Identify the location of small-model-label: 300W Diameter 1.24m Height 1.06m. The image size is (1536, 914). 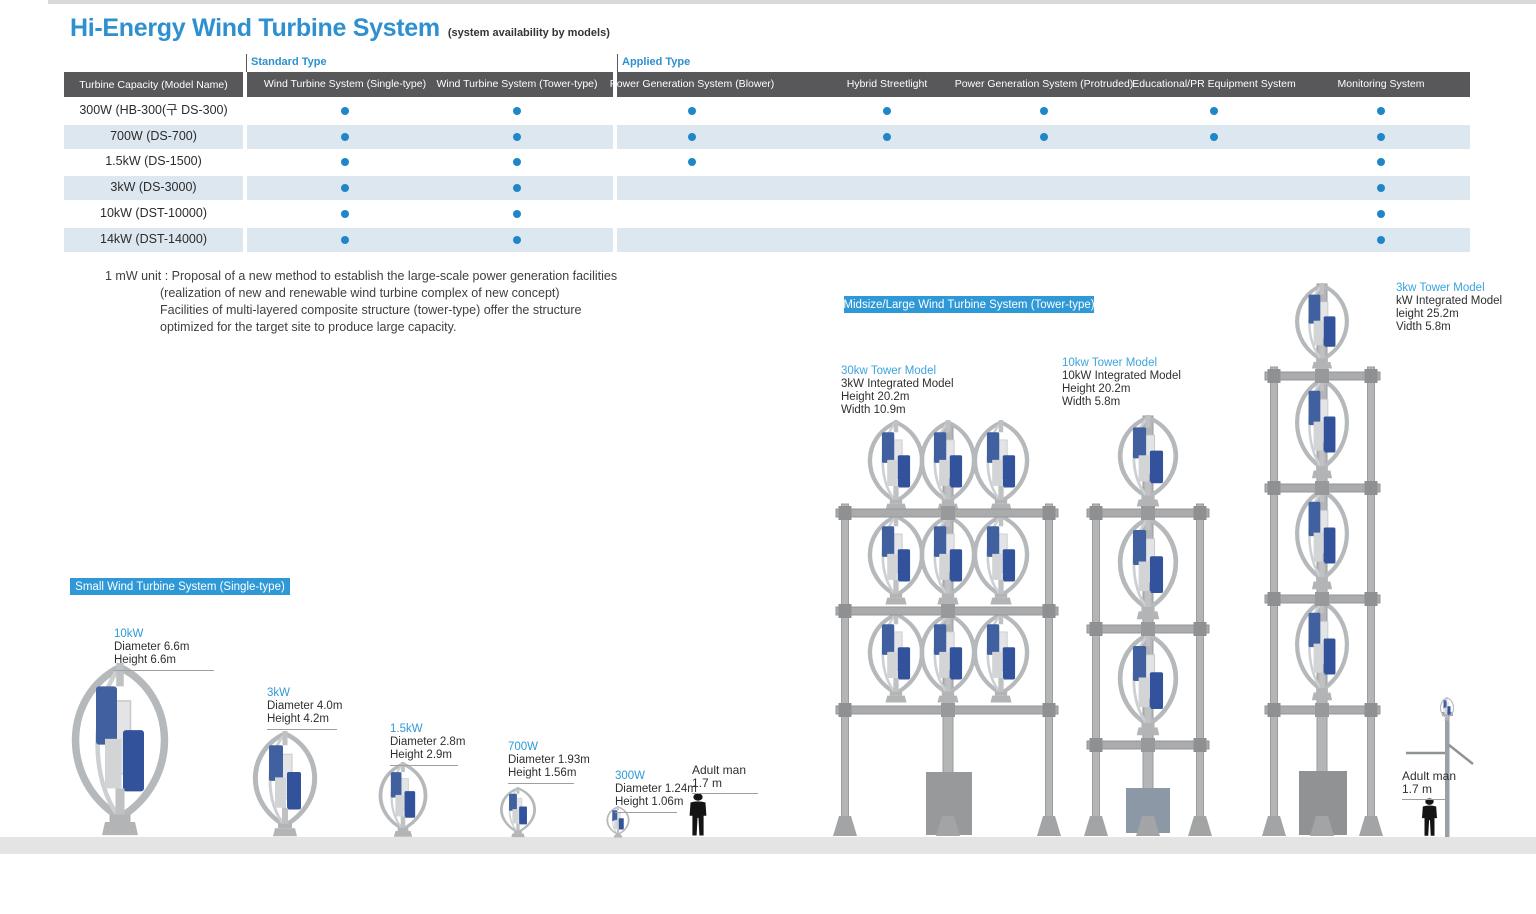
(656, 791).